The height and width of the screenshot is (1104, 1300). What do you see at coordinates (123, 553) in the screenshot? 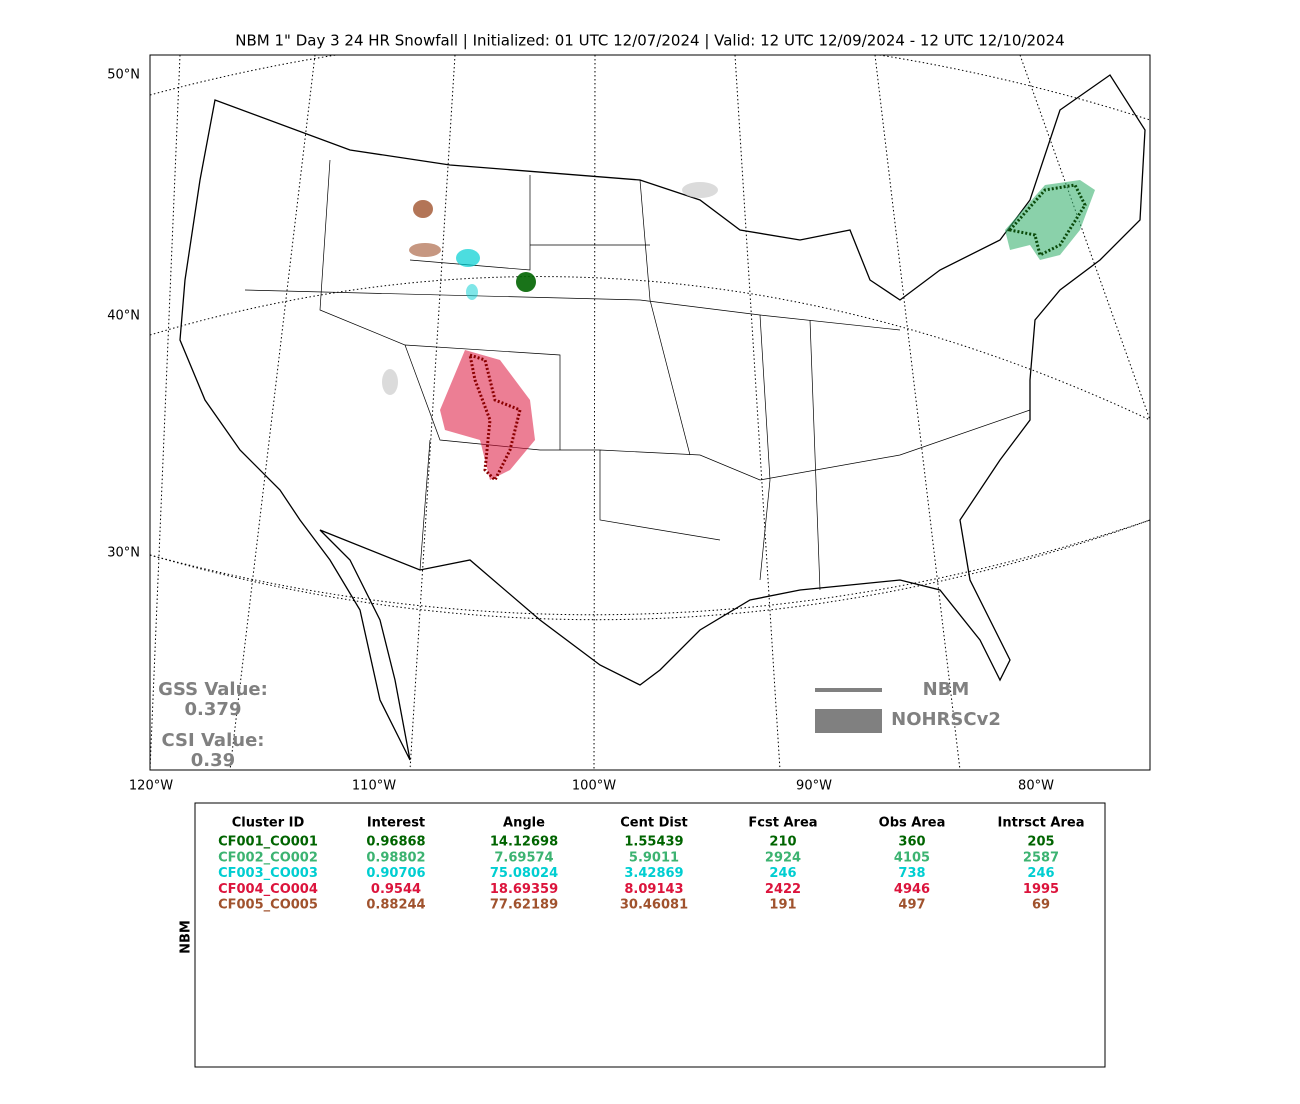
I see `lat-label: 30°N` at bounding box center [123, 553].